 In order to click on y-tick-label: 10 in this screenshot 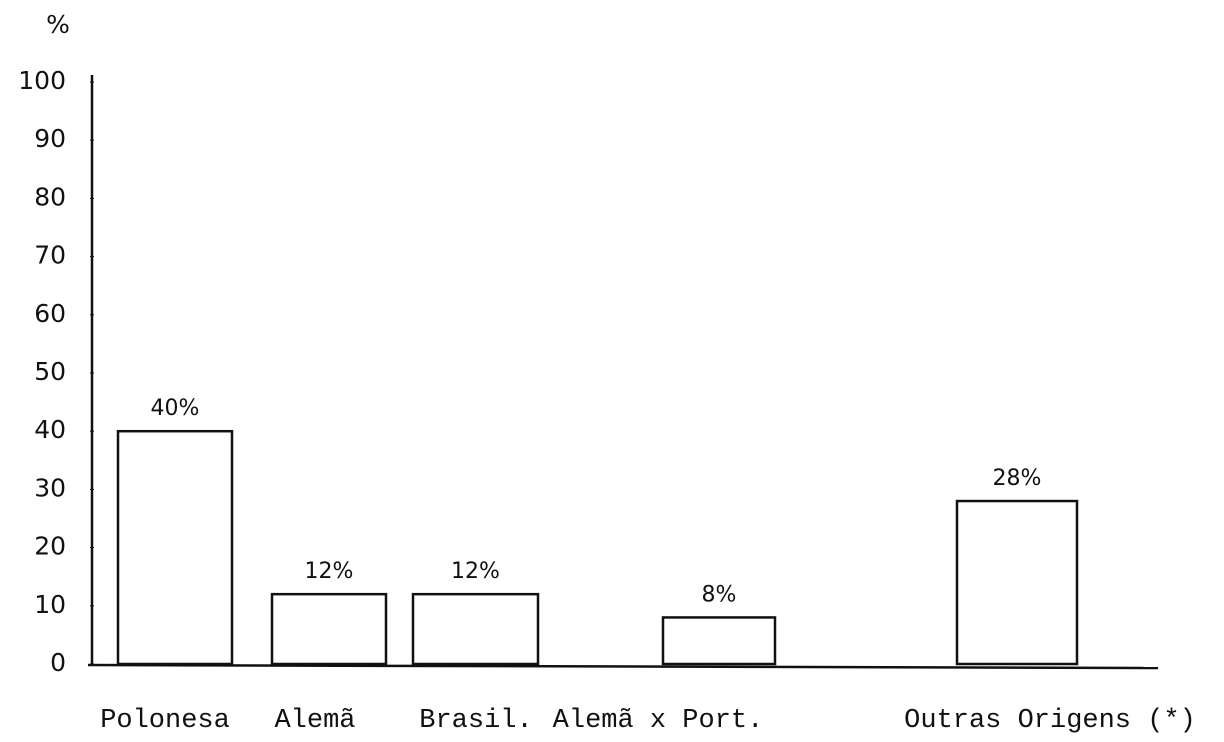, I will do `click(50, 604)`.